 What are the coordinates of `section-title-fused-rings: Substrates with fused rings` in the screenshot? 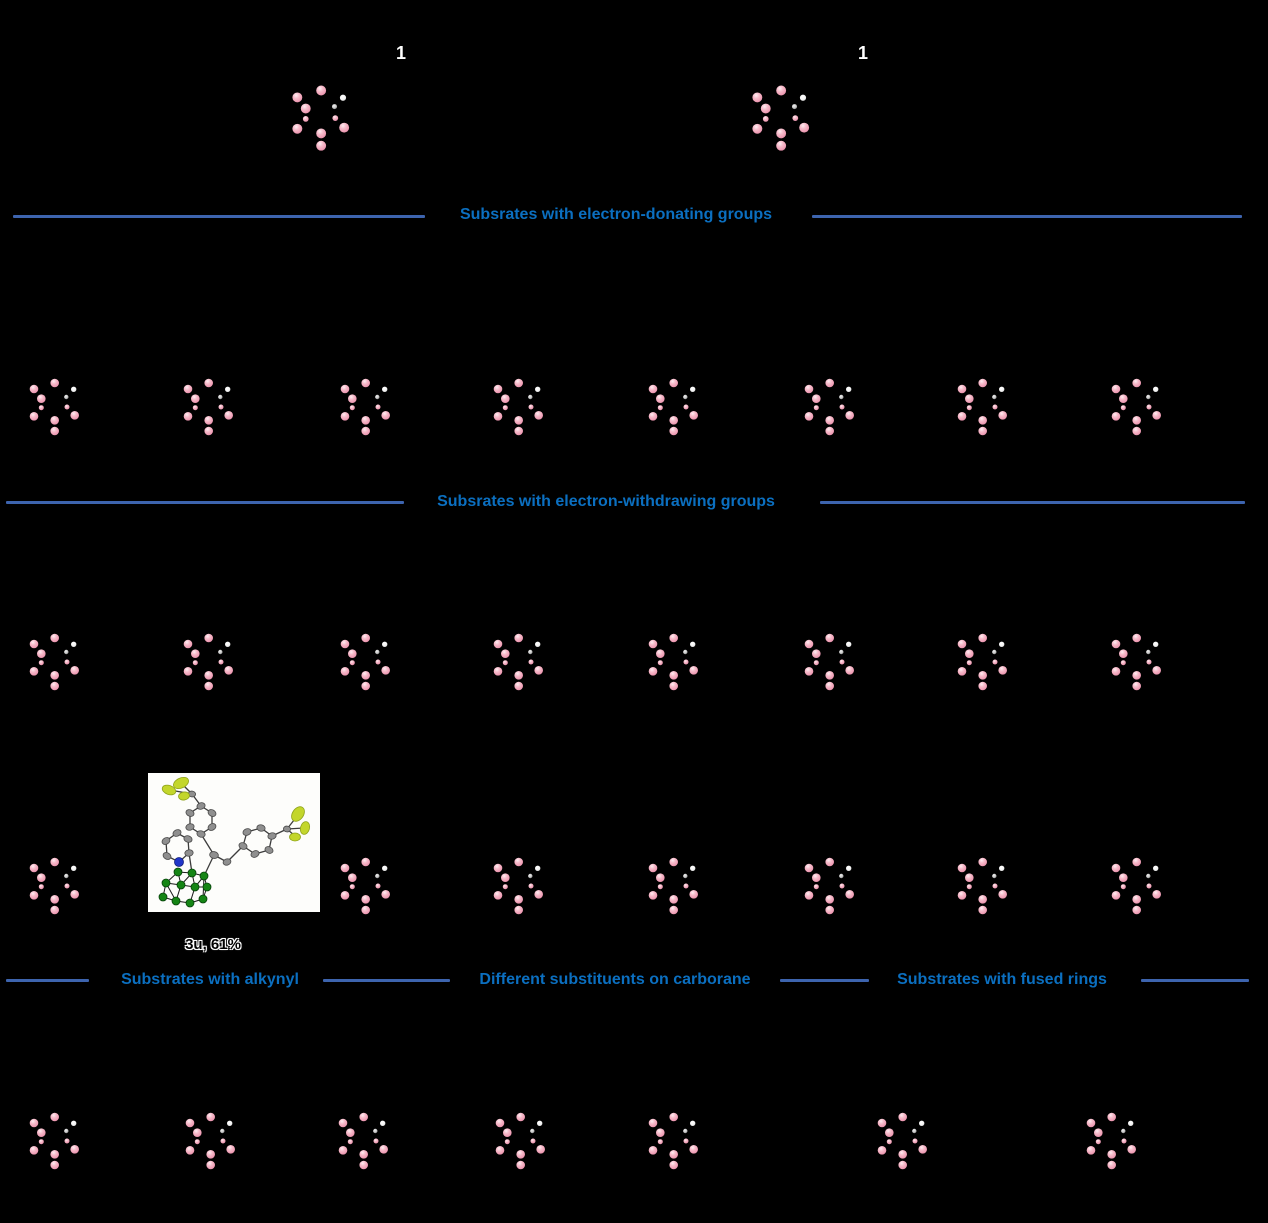 It's located at (1002, 979).